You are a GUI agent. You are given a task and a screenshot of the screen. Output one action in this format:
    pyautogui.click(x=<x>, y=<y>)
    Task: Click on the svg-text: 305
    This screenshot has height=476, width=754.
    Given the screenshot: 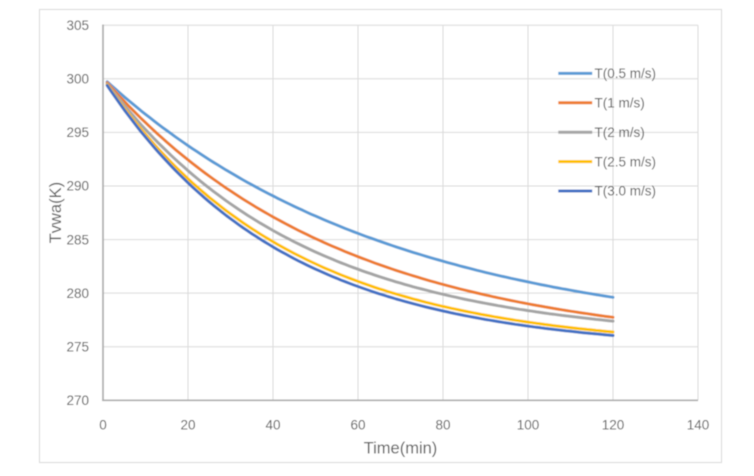 What is the action you would take?
    pyautogui.click(x=77, y=25)
    